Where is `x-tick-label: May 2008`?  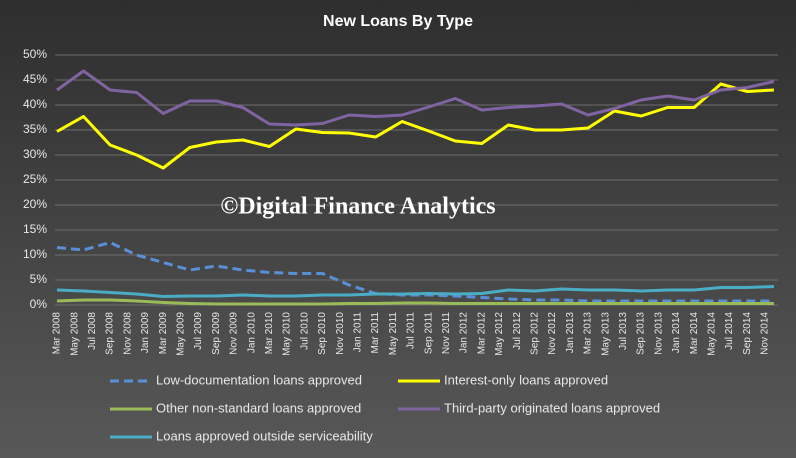
x-tick-label: May 2008 is located at coordinates (74, 334).